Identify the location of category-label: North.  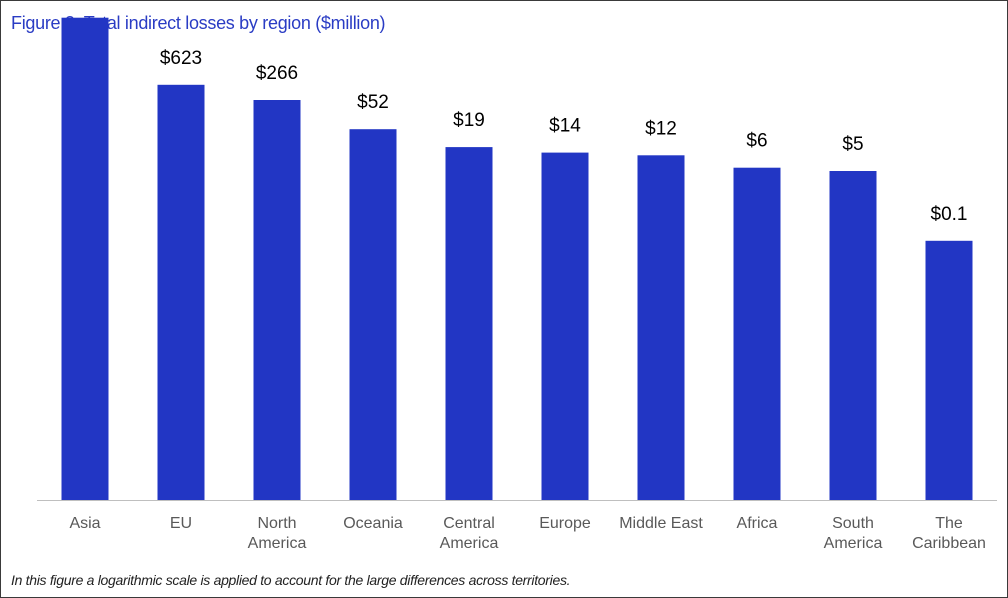
(276, 523).